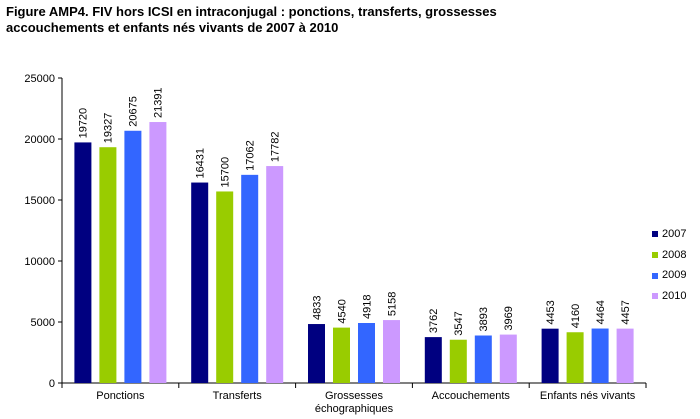 The image size is (700, 419). Describe the element at coordinates (39, 262) in the screenshot. I see `y-tick-label-10000: 10000` at that location.